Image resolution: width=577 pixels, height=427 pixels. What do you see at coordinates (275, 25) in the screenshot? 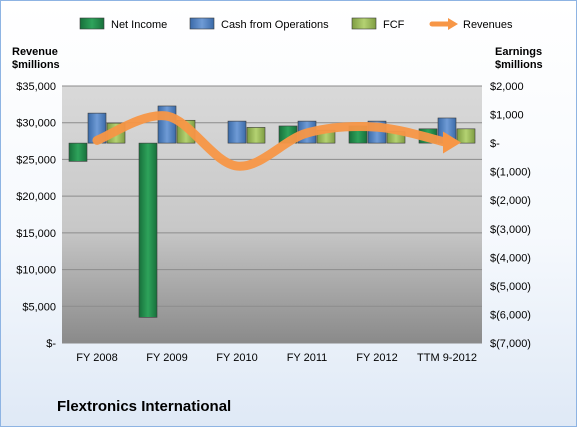
I see `legend-label: Cash from Operations` at bounding box center [275, 25].